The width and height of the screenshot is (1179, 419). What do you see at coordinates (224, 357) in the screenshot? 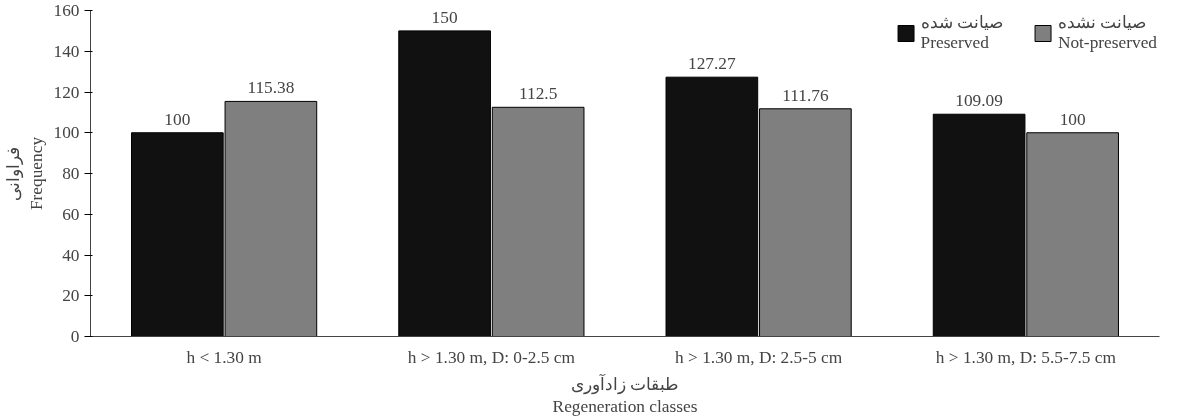
I see `x-tick-label: h < 1.30 m` at bounding box center [224, 357].